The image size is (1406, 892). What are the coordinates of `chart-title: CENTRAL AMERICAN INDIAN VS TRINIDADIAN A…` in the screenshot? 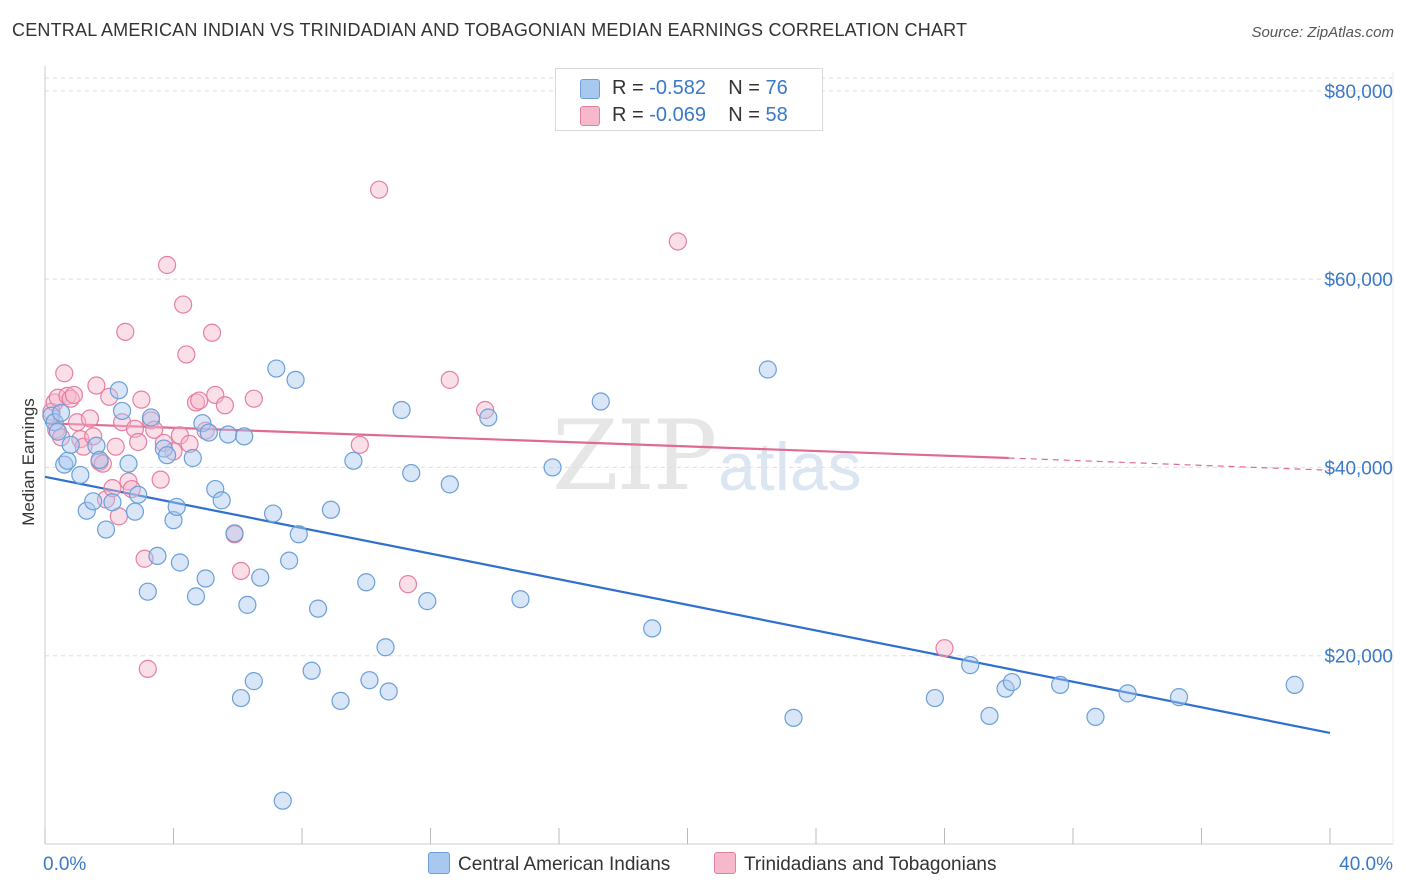 It's located at (490, 30).